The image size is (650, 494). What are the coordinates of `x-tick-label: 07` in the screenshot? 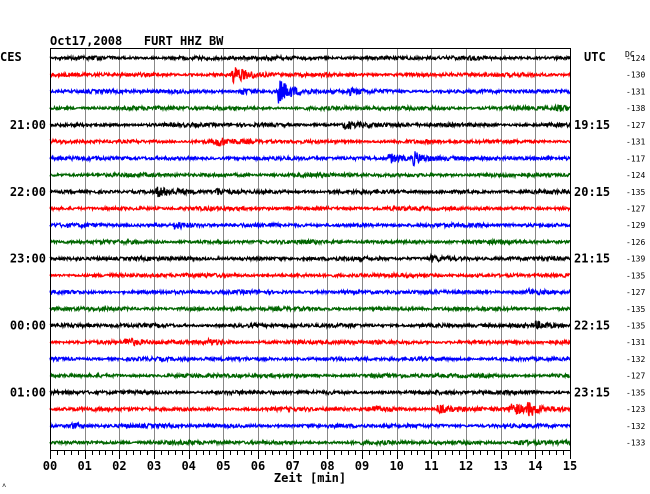 It's located at (292, 466).